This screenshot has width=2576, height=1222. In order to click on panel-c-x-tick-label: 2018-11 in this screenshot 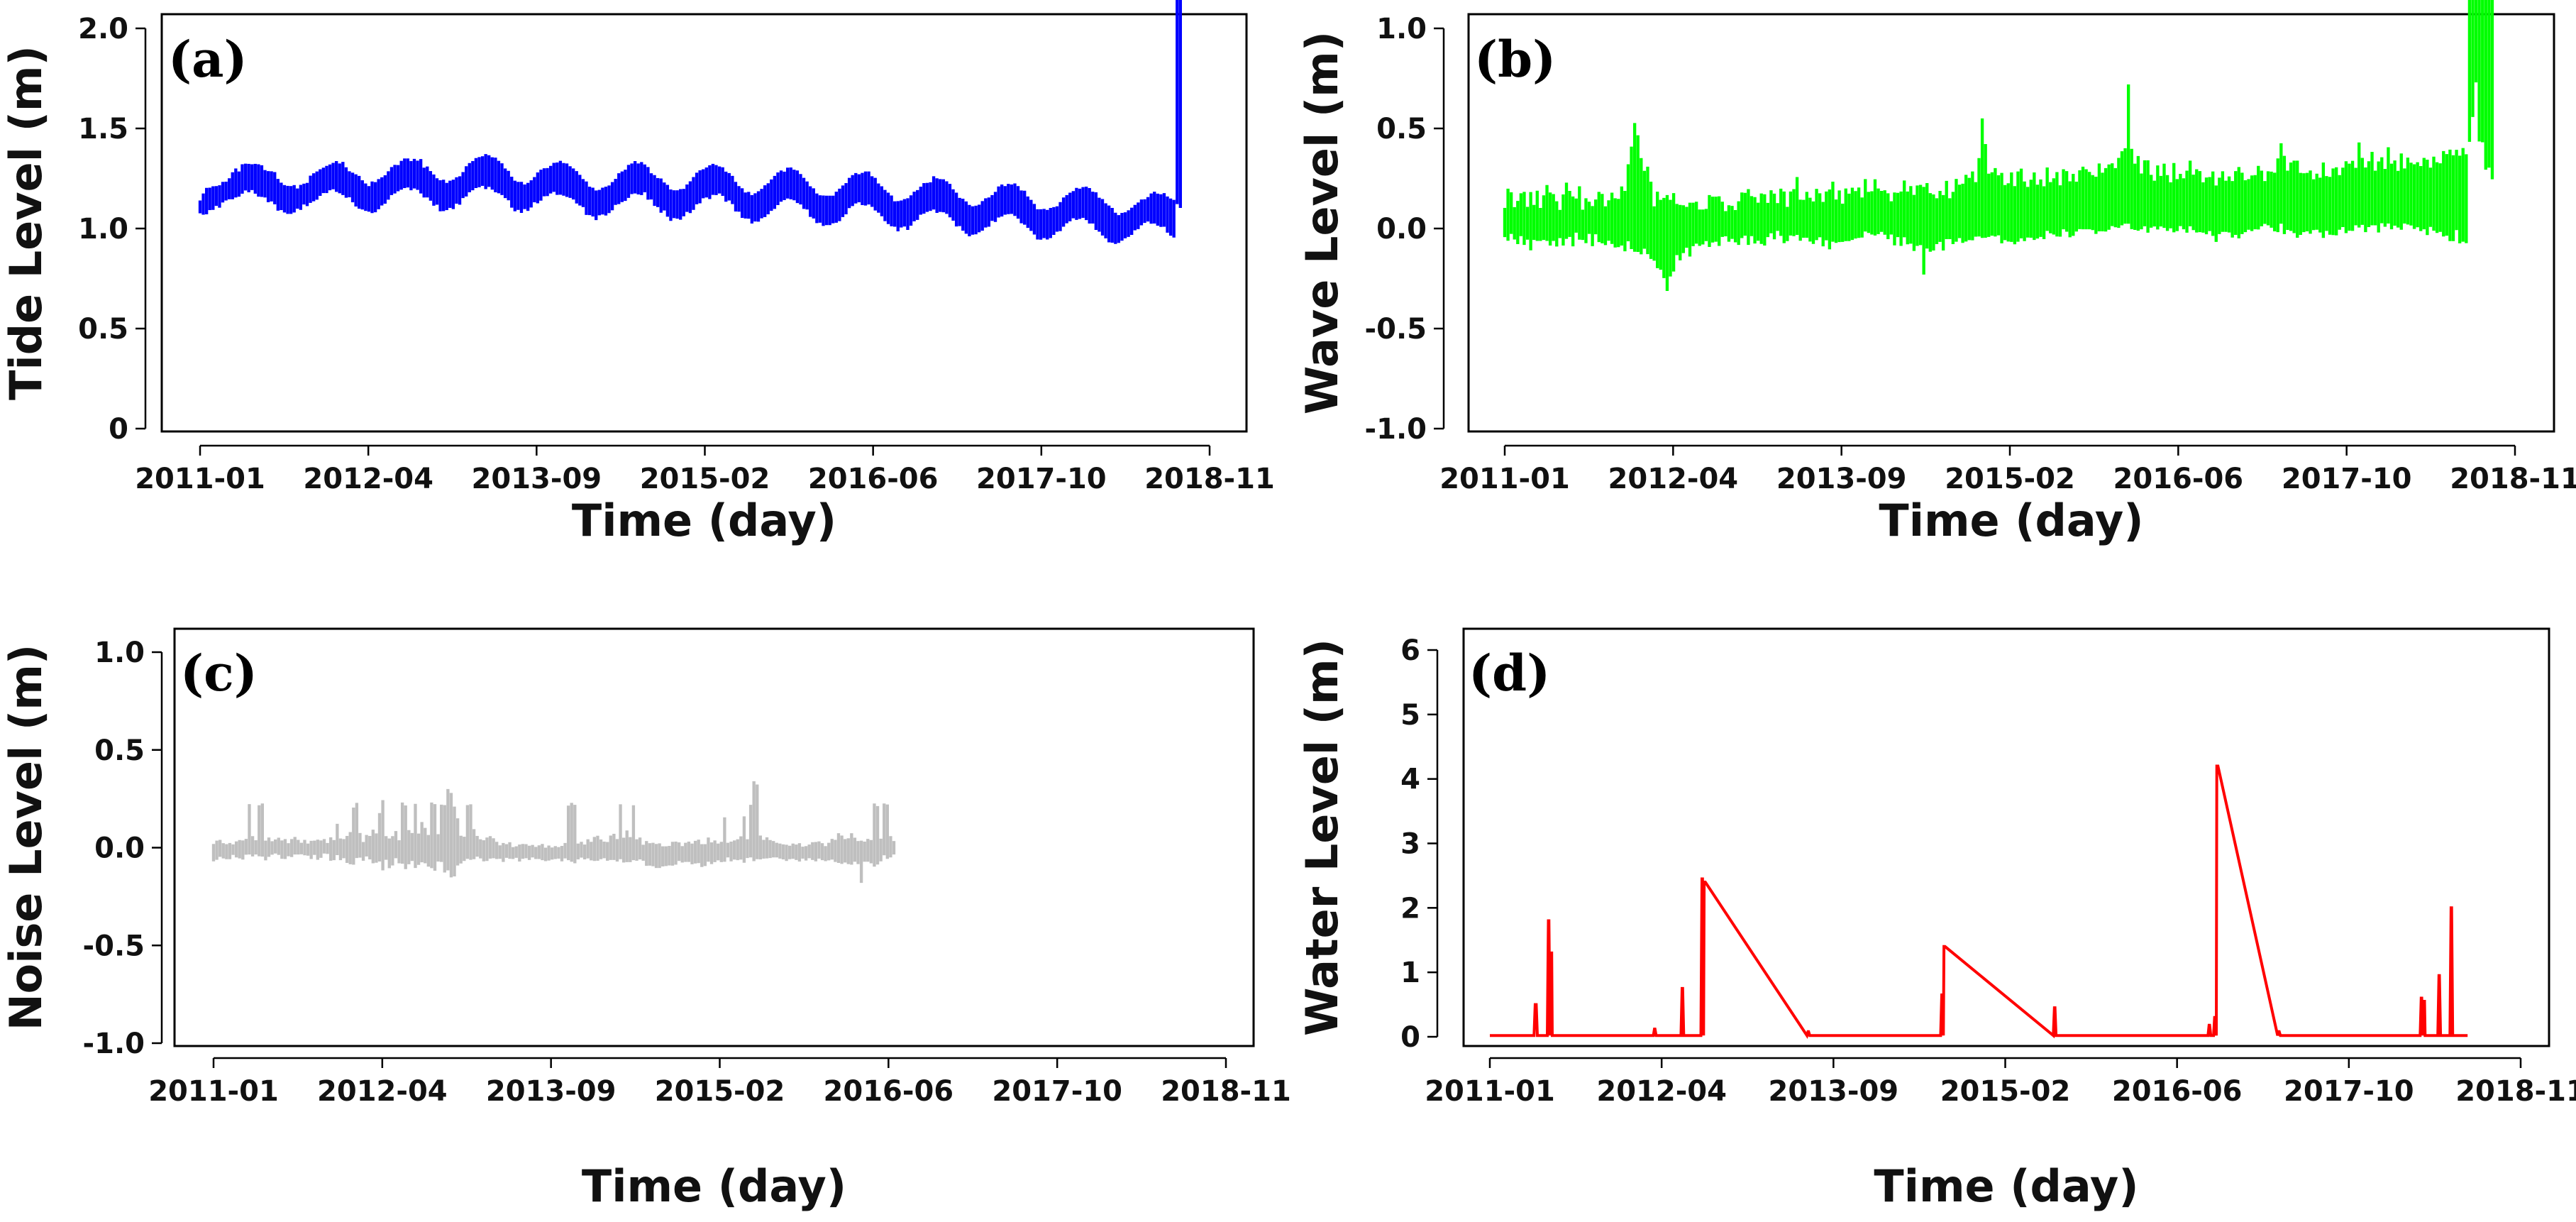, I will do `click(1226, 1091)`.